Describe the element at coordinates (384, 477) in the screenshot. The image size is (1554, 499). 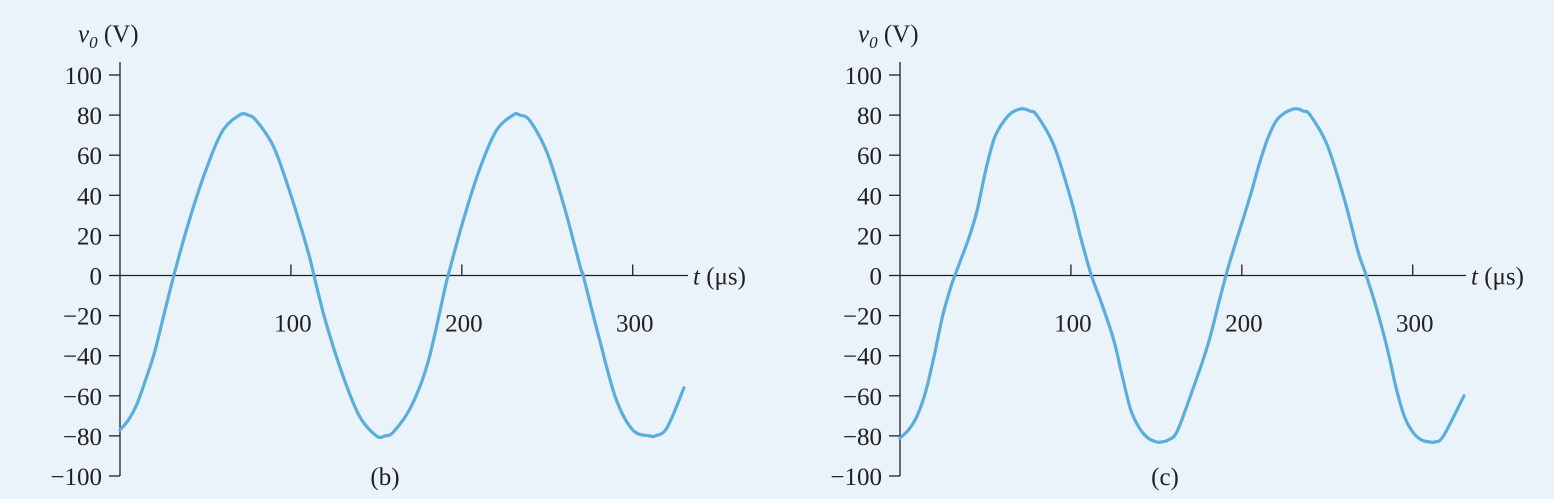
I see `panel-label-b: (b)` at that location.